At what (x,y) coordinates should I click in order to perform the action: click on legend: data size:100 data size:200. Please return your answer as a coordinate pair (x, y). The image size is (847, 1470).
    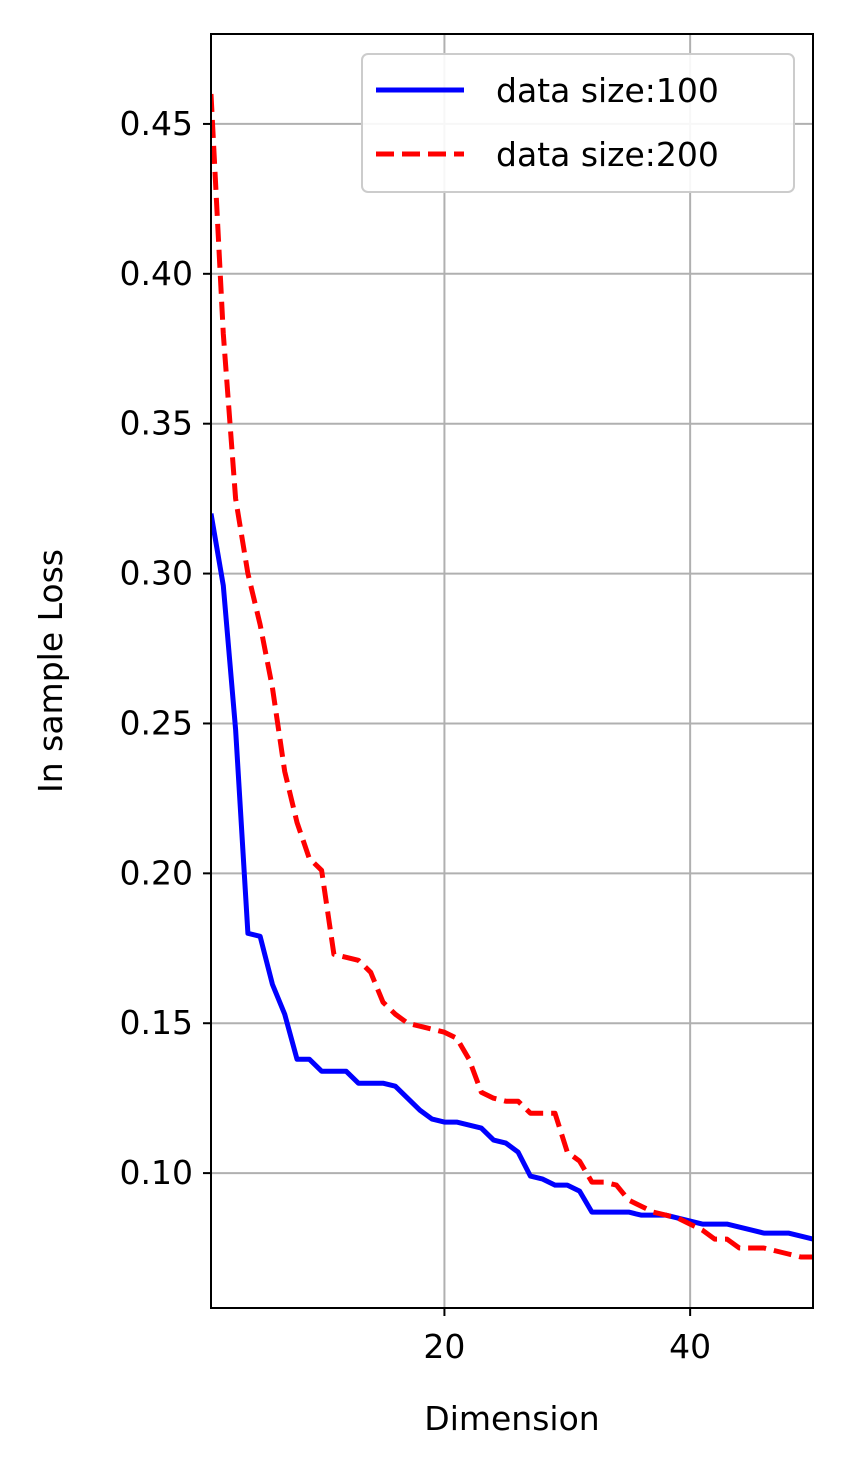
    Looking at the image, I should click on (578, 123).